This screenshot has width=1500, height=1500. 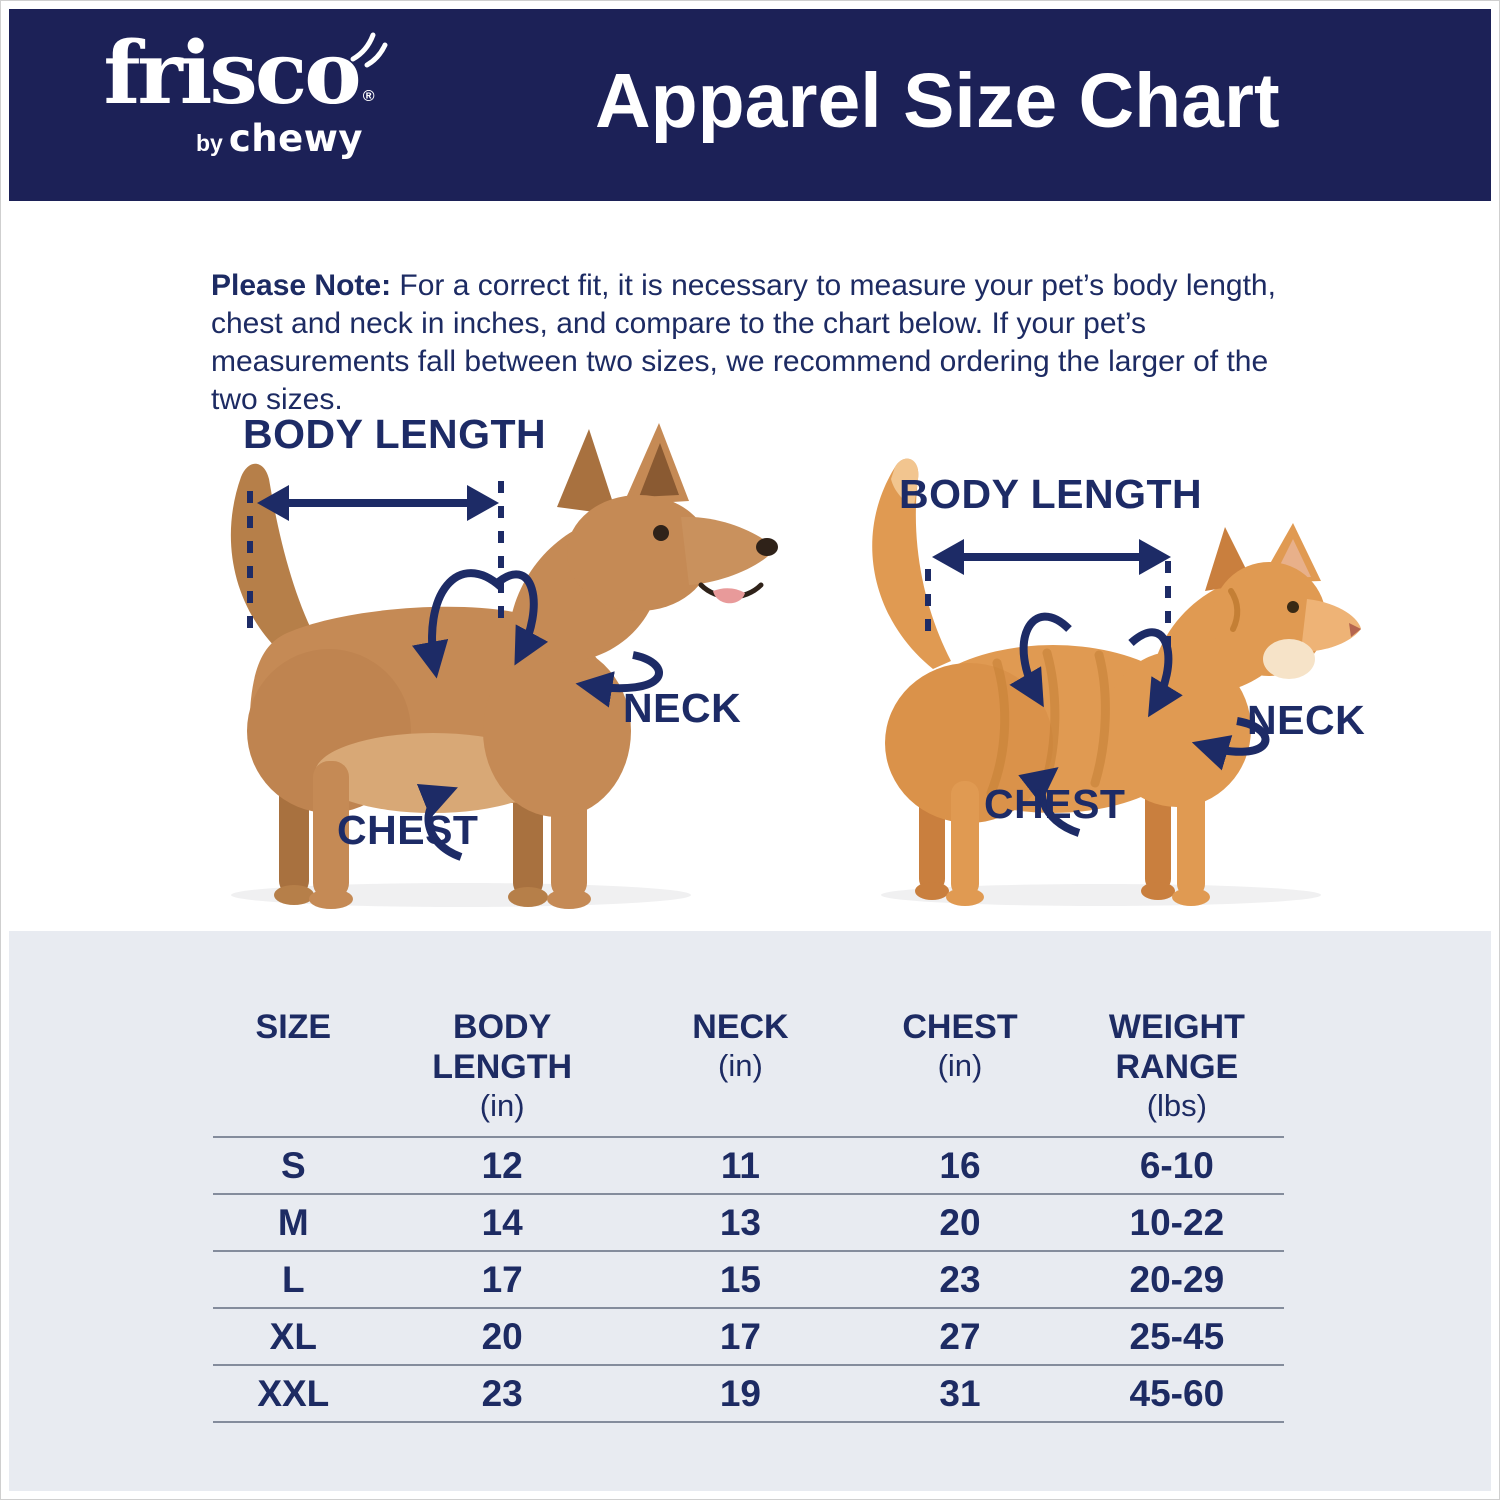 What do you see at coordinates (1177, 1279) in the screenshot?
I see `cell-weight-range: 20-29` at bounding box center [1177, 1279].